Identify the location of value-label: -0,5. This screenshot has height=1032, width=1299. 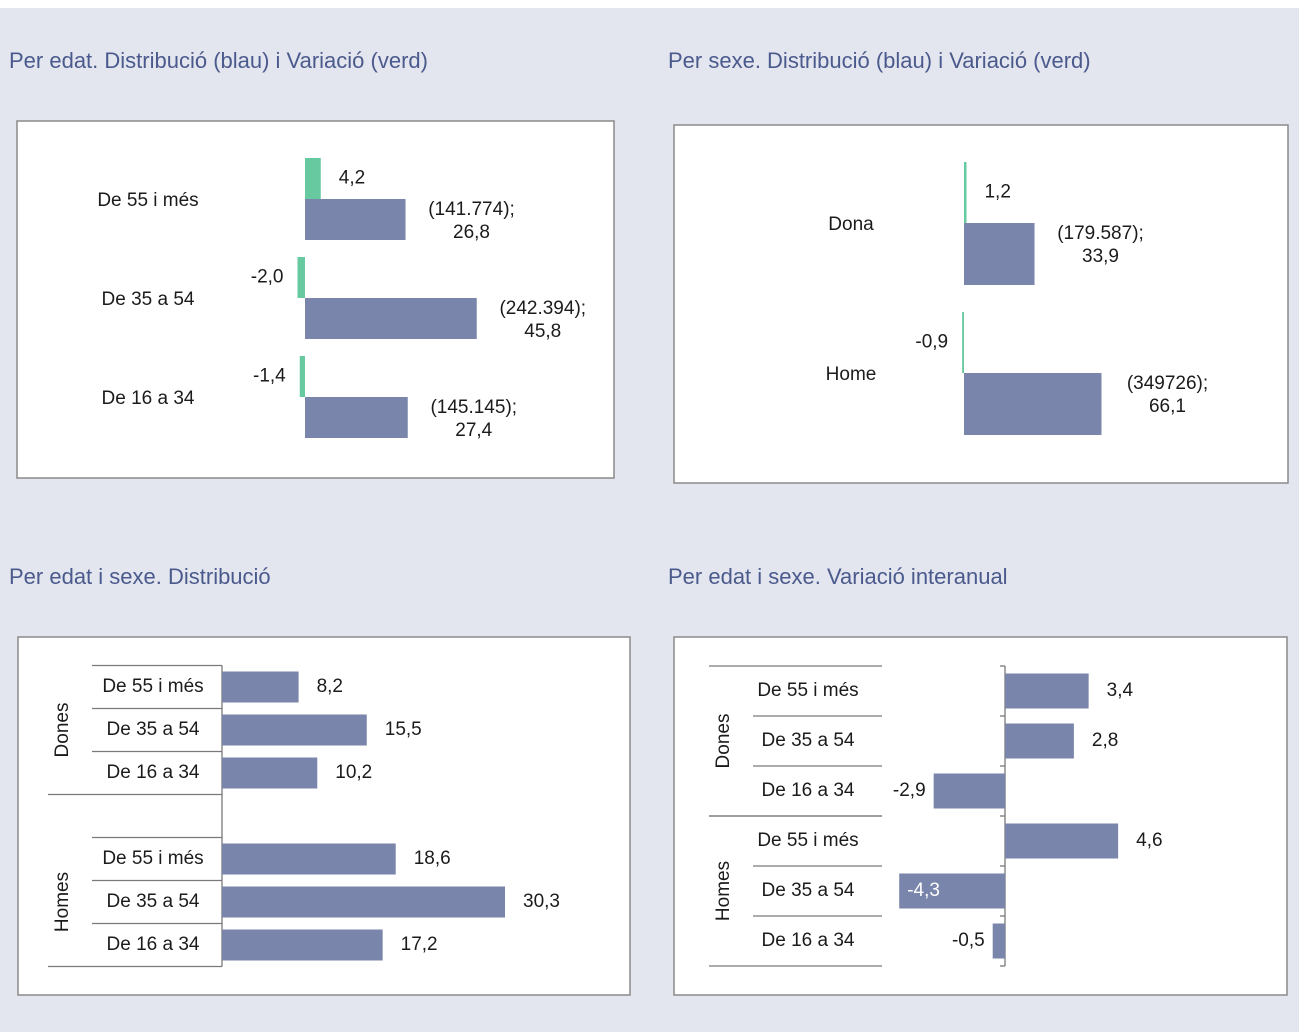
(968, 940).